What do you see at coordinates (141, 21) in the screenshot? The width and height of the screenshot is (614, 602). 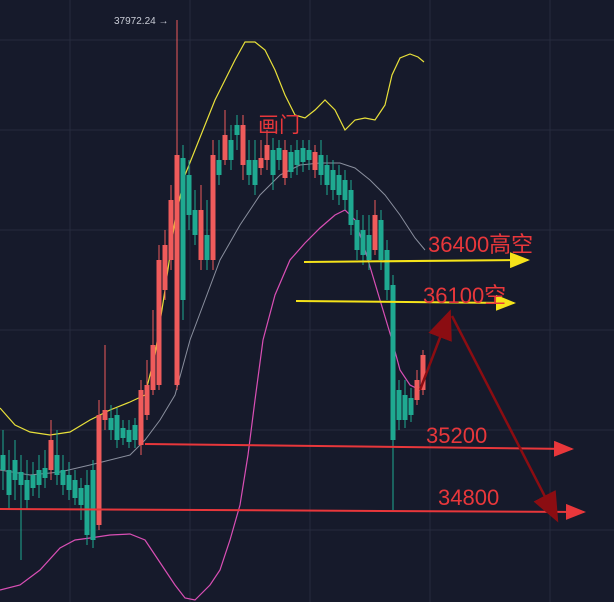 I see `high-price-label: 37972.24 →` at bounding box center [141, 21].